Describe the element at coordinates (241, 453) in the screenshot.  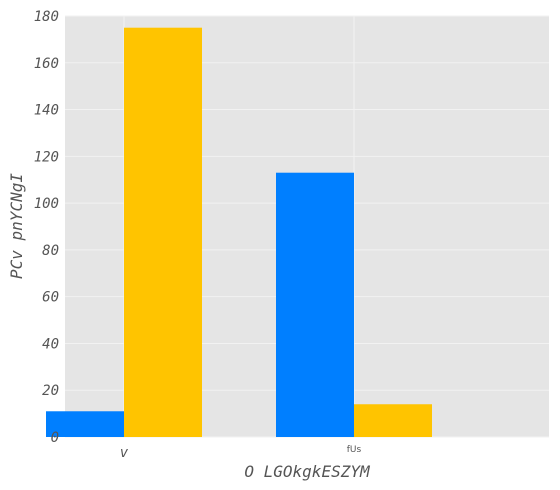
I see `x-axis-ticks: v fUs` at that location.